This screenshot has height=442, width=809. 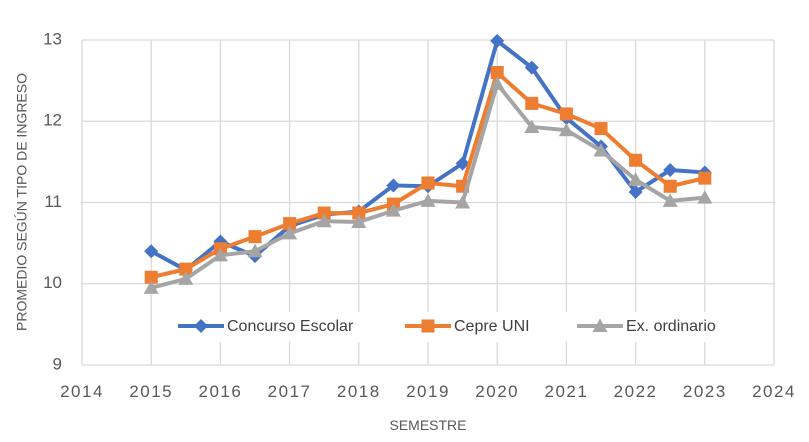 I want to click on x-tick-label: 2021, so click(x=566, y=391).